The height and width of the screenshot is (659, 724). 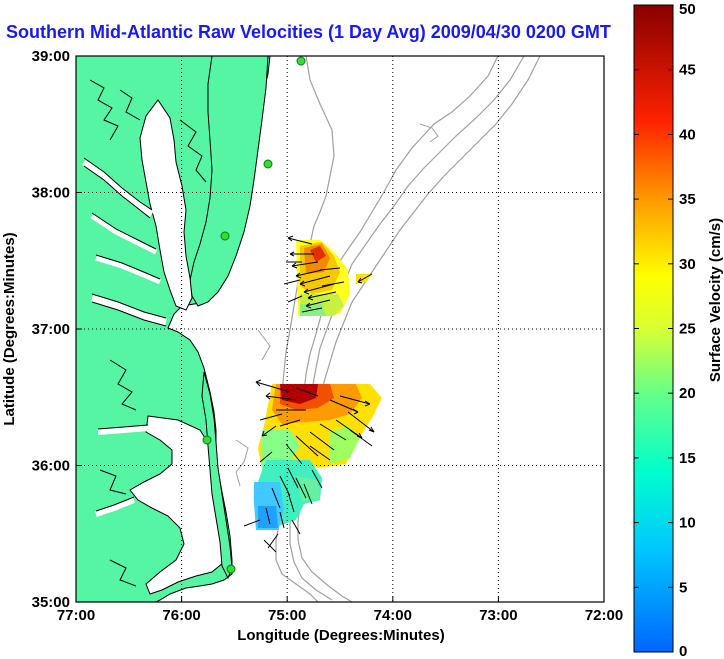 What do you see at coordinates (51, 602) in the screenshot?
I see `y-tick-label: 35:00` at bounding box center [51, 602].